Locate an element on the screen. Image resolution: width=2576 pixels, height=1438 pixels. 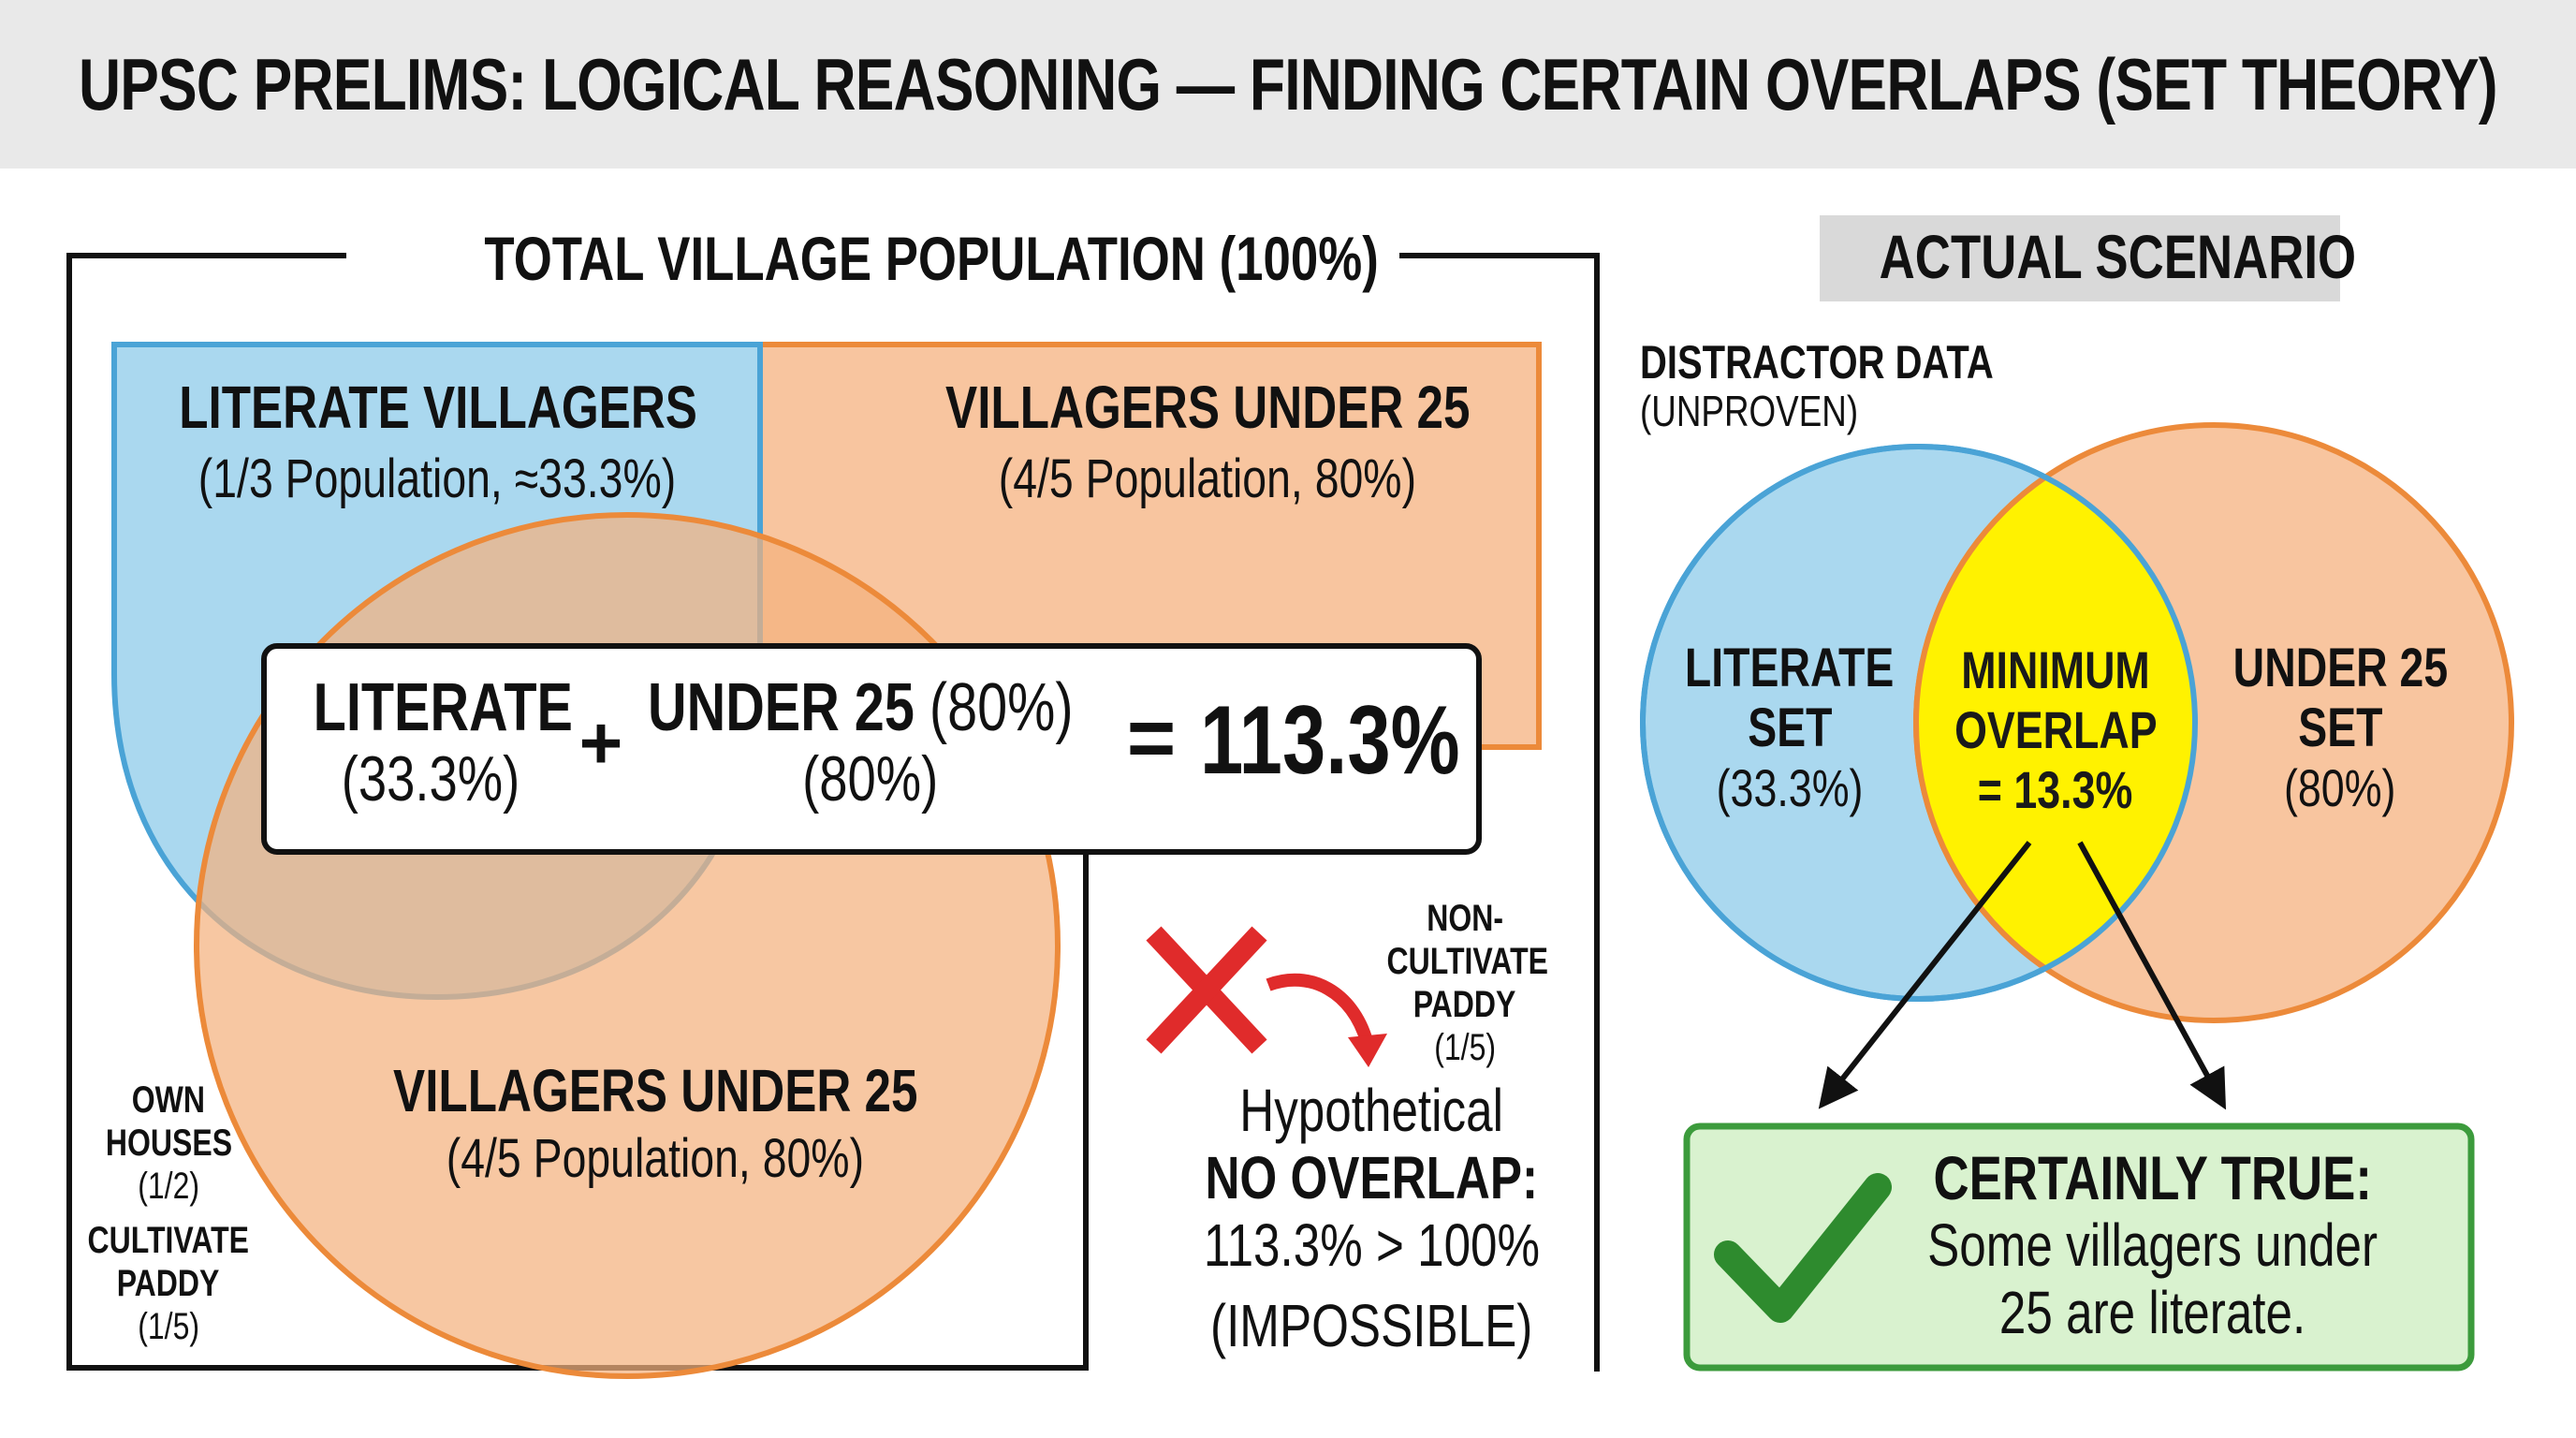
scenario-label: ACTUAL SCENARIO is located at coordinates (2118, 256).